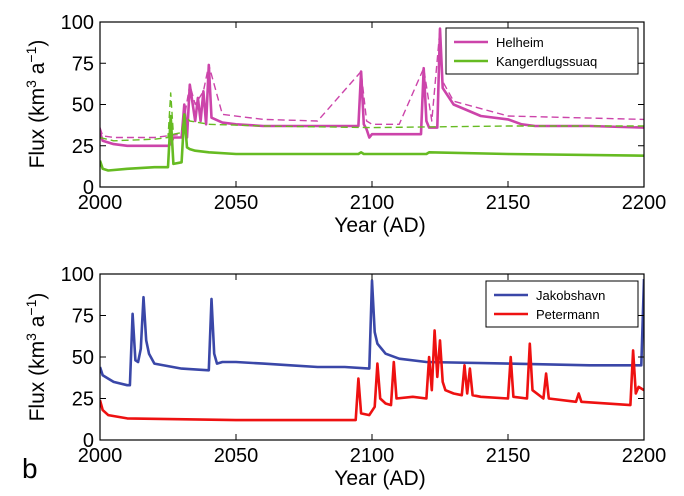  What do you see at coordinates (372, 117) in the screenshot?
I see `series-line-kangerdlugssuaq-dashed` at bounding box center [372, 117].